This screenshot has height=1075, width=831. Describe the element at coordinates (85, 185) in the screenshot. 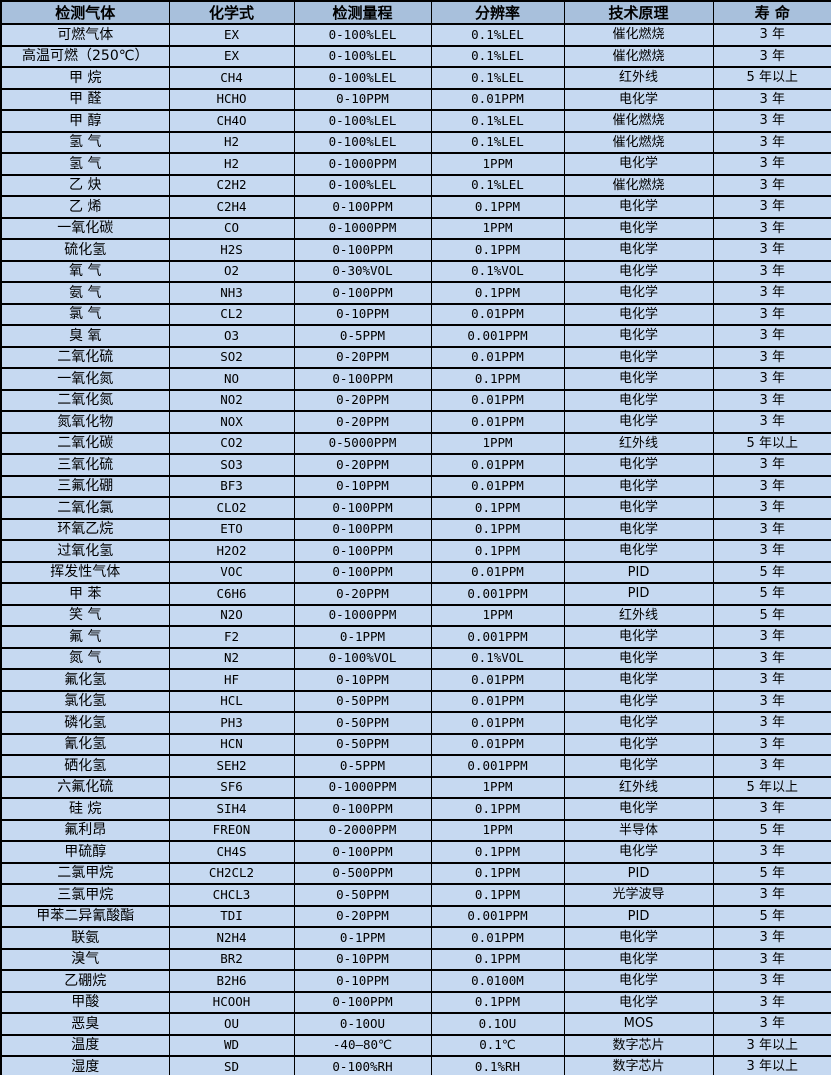

I see `cell-gas-name: 乙 炔` at that location.